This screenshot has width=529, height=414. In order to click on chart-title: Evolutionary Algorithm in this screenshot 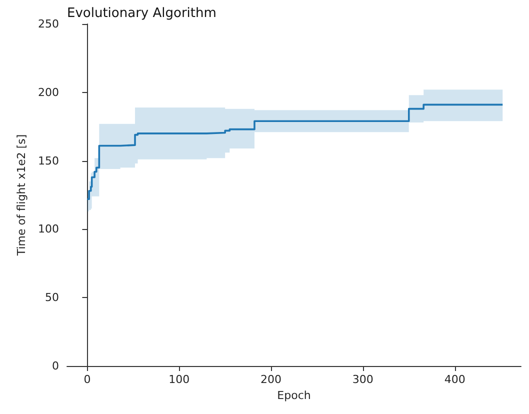, I will do `click(141, 13)`.